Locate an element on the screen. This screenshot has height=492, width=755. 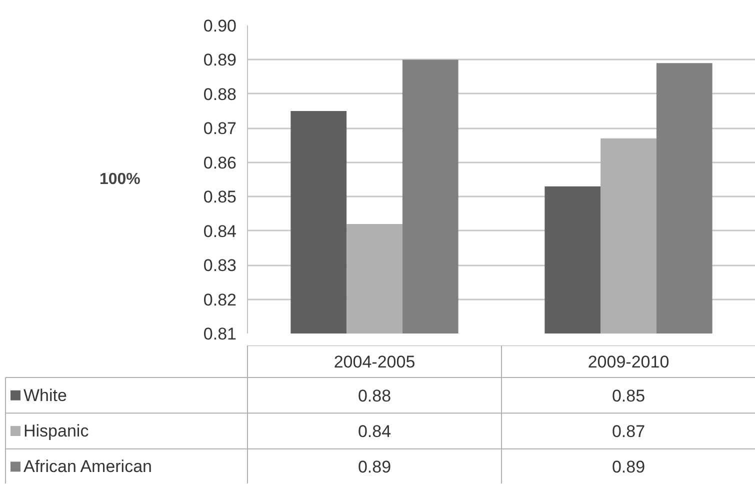
y-tick-label: 0.90 is located at coordinates (220, 26).